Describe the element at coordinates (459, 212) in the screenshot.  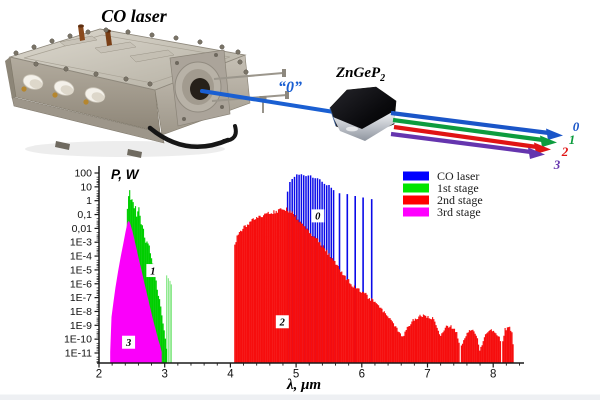
I see `legend-label-3rd-stage: 3rd stage` at that location.